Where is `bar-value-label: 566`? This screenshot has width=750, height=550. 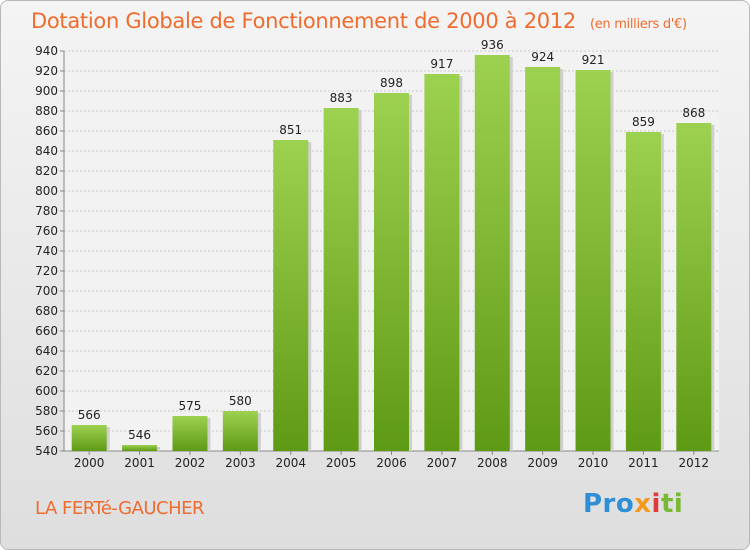
bar-value-label: 566 is located at coordinates (89, 415).